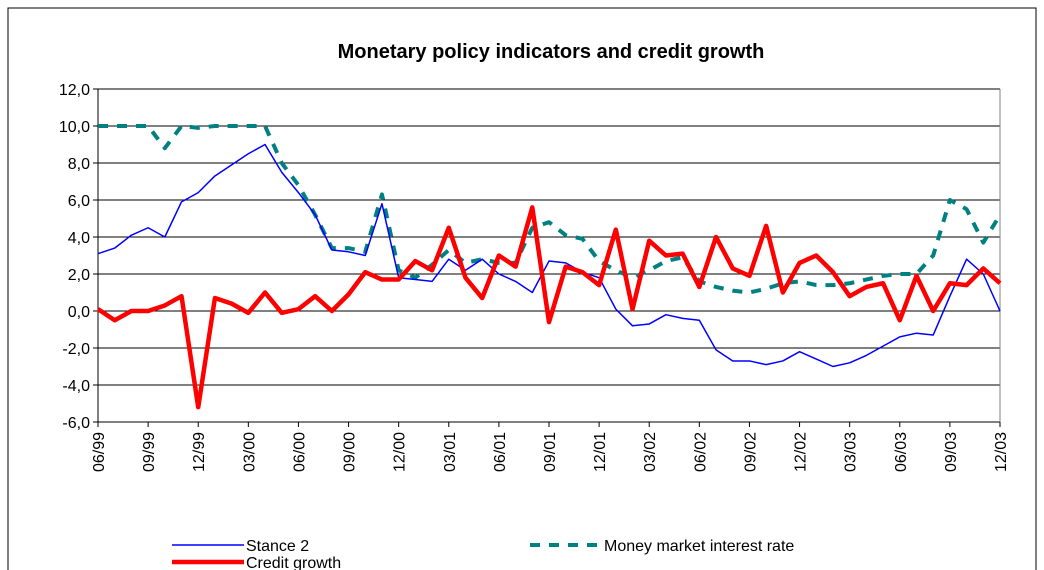 Image resolution: width=1044 pixels, height=570 pixels. I want to click on x-tick-label: 09/99, so click(149, 452).